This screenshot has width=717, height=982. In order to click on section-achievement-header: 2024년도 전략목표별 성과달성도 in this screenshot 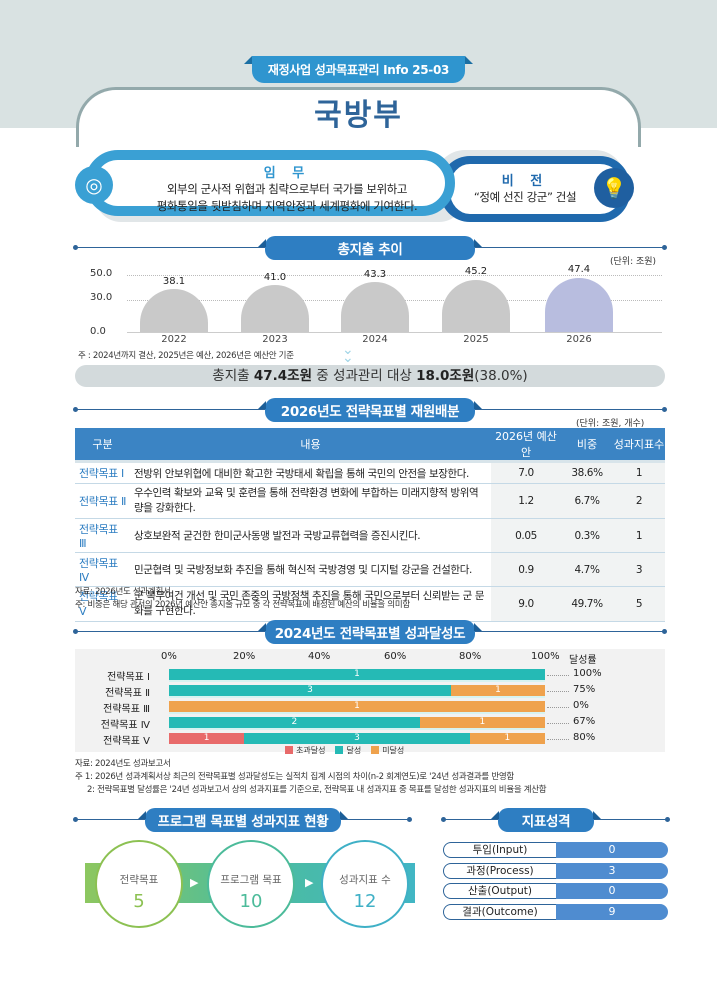, I will do `click(370, 632)`.